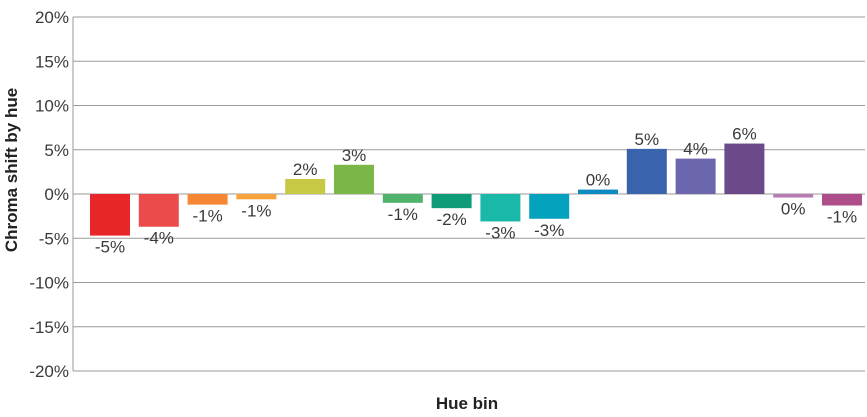 The image size is (867, 417). Describe the element at coordinates (451, 219) in the screenshot. I see `data-label: -2%` at that location.